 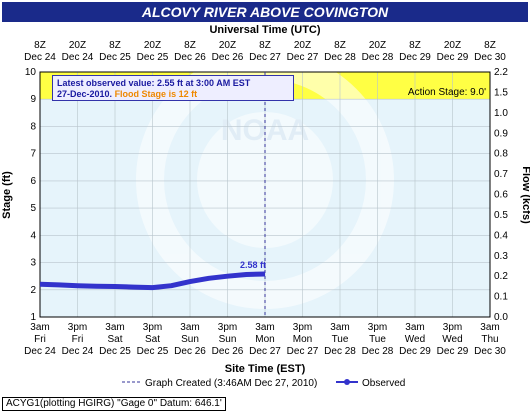 What do you see at coordinates (33, 99) in the screenshot?
I see `left-tick-label: 9` at bounding box center [33, 99].